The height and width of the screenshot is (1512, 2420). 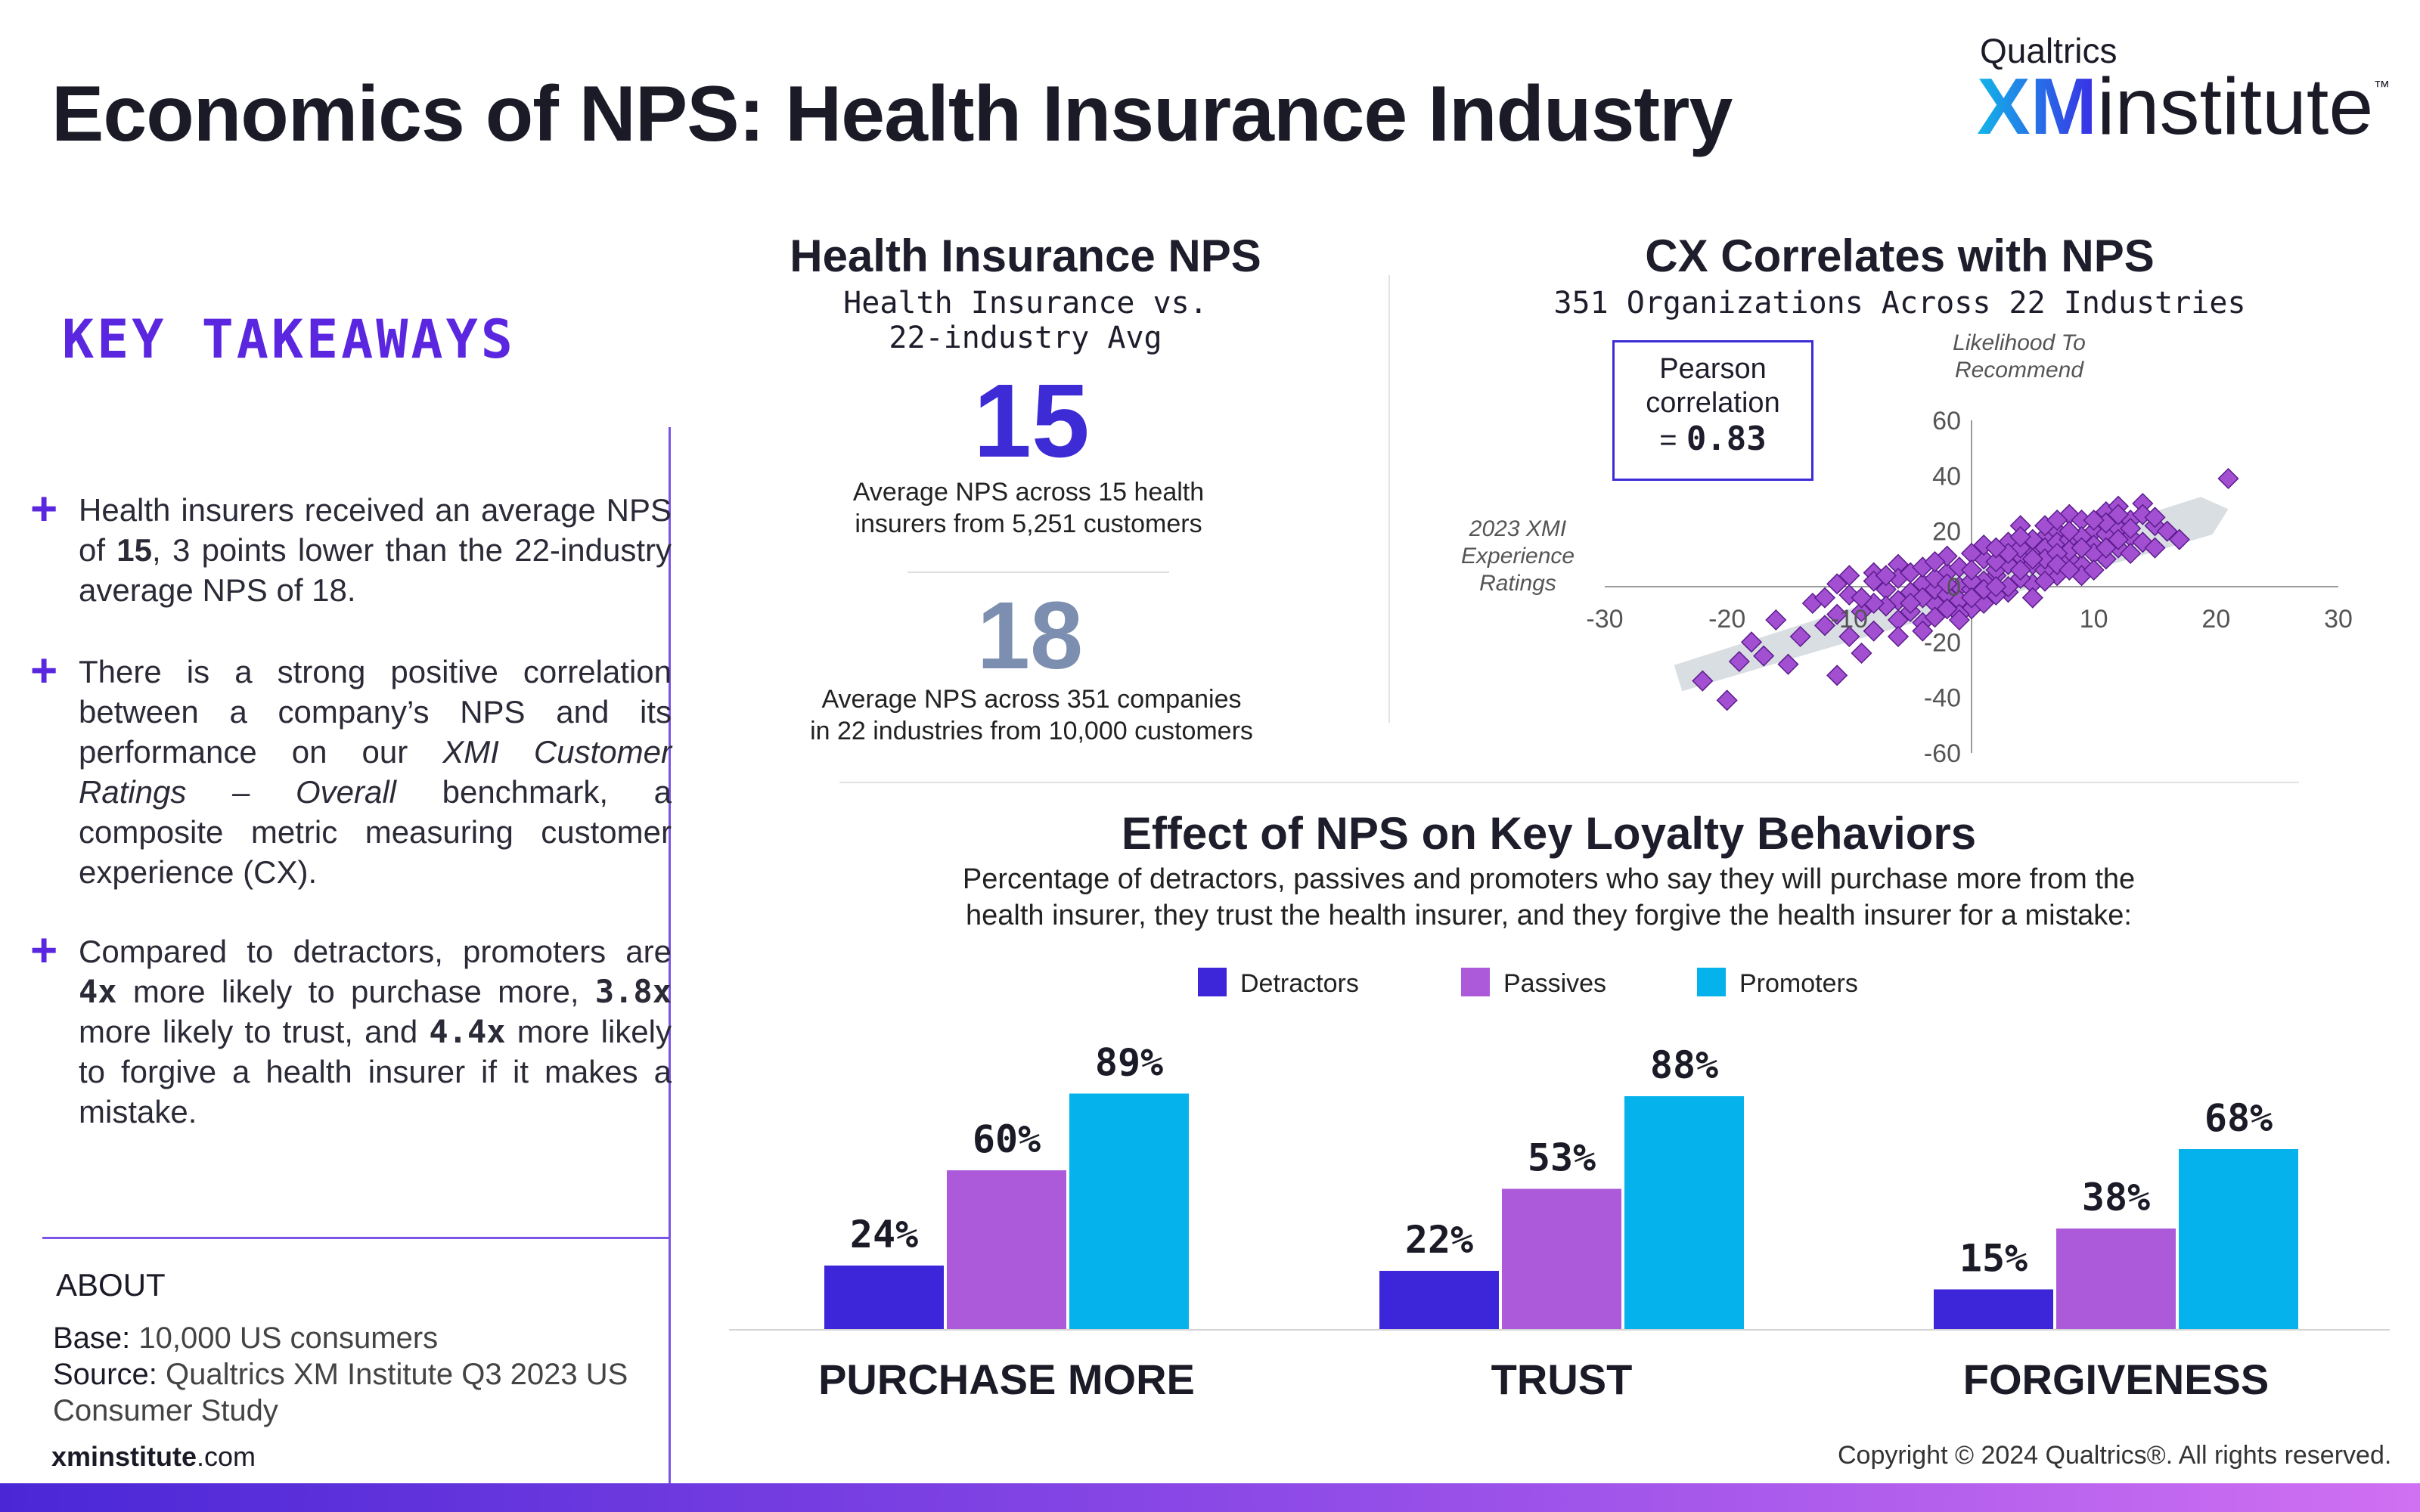 I want to click on health-insurance-nps-value: 15, so click(x=1031, y=421).